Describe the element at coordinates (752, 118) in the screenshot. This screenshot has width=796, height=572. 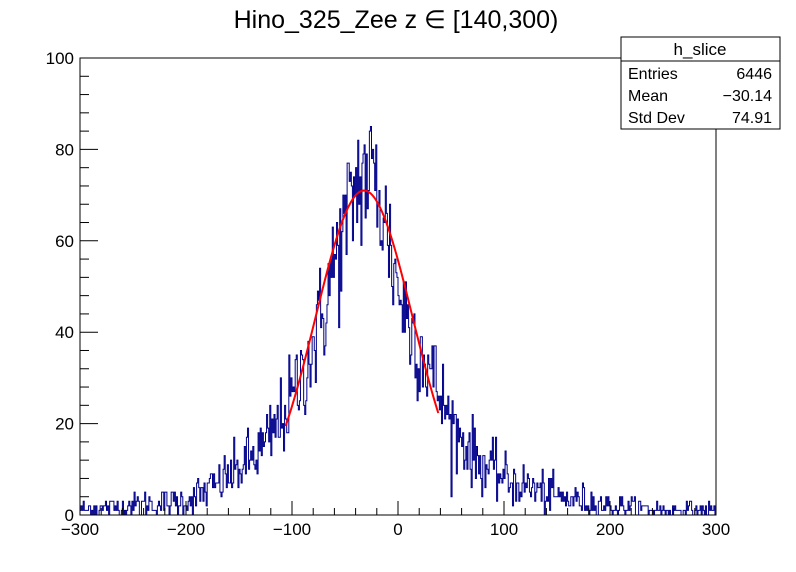
I see `stats-stddev-value: 74.91` at that location.